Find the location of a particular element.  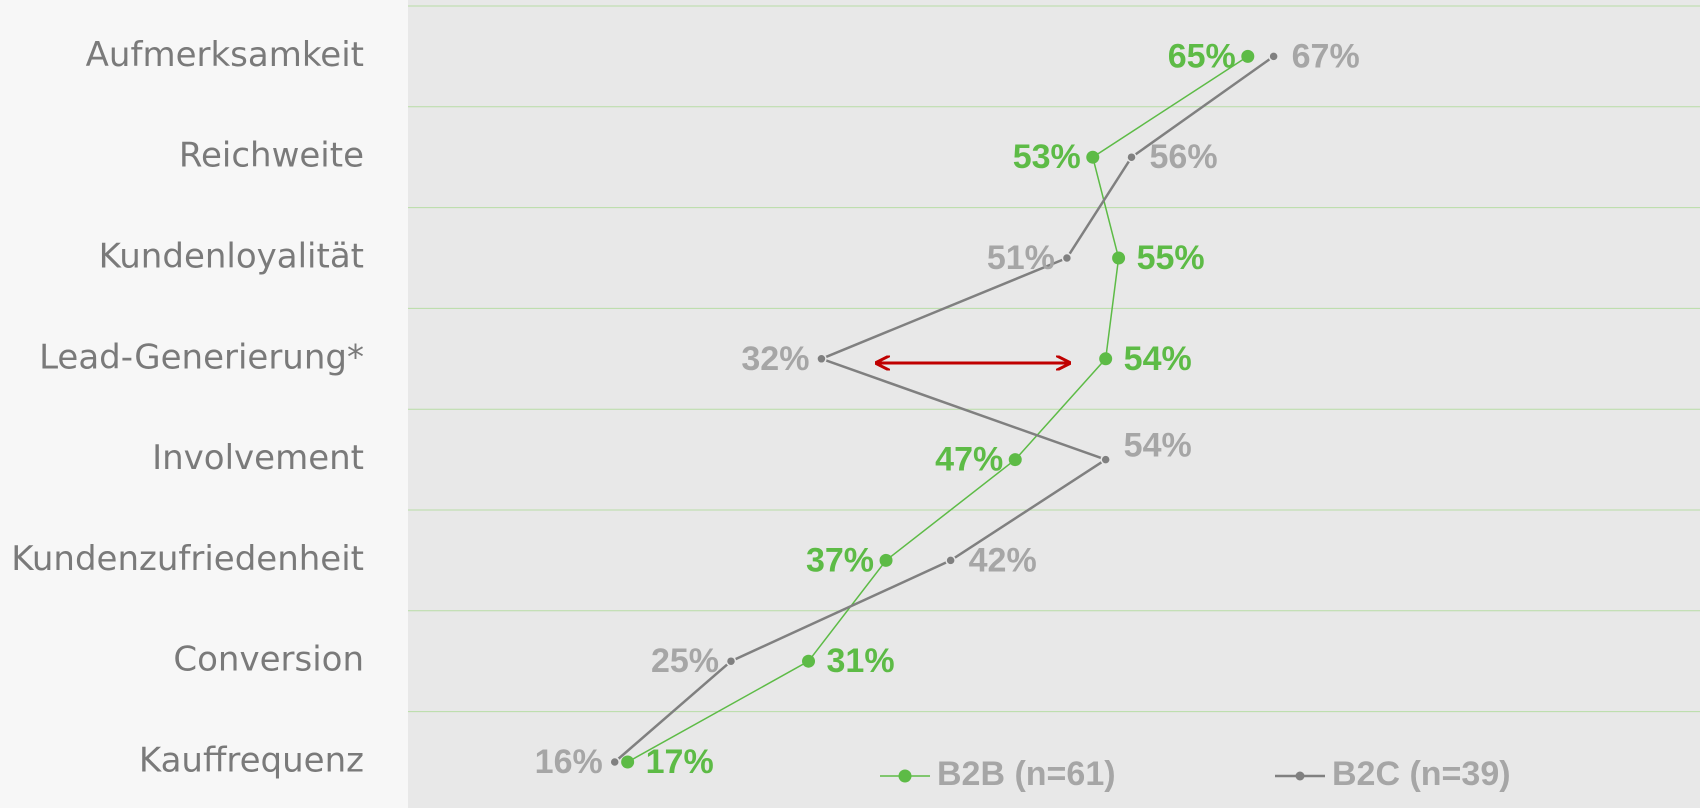

legend-label: B2B (n=61) is located at coordinates (1026, 774).